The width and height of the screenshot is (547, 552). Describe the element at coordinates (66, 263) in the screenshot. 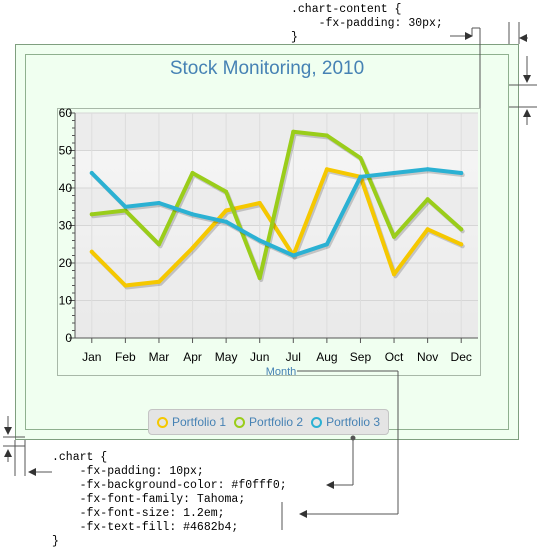

I see `y-tick-label: 20` at that location.